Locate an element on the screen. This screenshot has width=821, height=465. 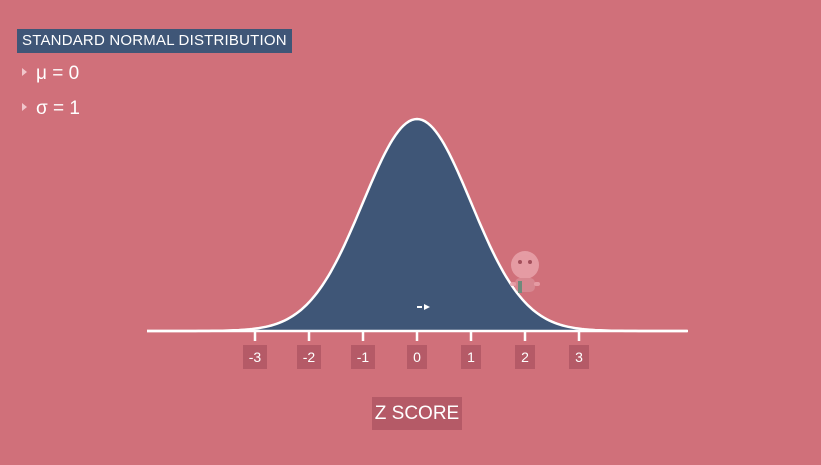
x-tick-label: -2 is located at coordinates (309, 357).